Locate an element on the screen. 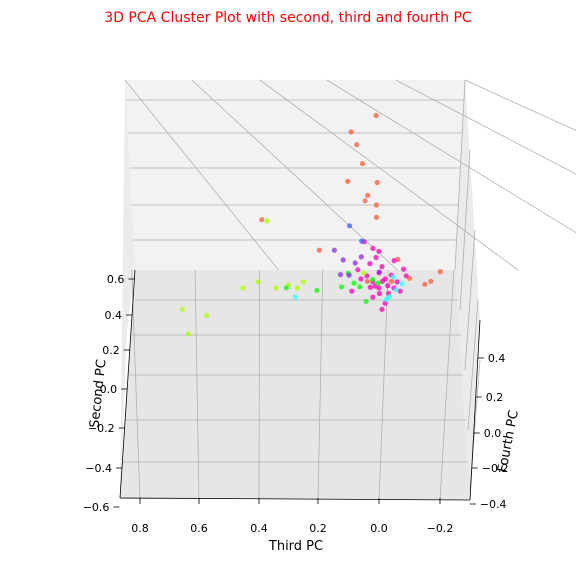 This screenshot has width=576, height=576. y-tick-label: 0.4 is located at coordinates (497, 358).